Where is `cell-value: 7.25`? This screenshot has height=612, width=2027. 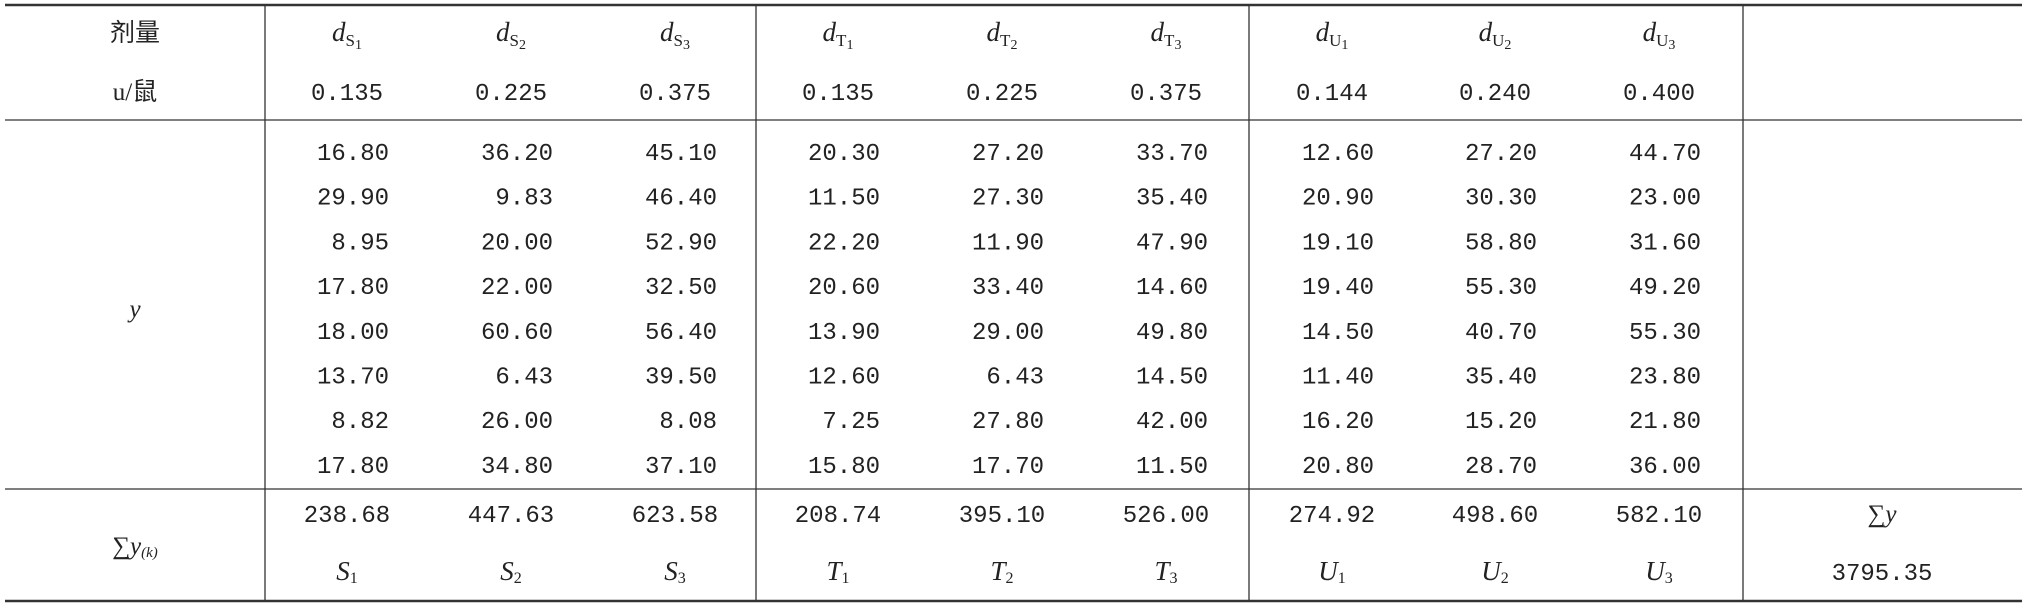
cell-value: 7.25 is located at coordinates (851, 423).